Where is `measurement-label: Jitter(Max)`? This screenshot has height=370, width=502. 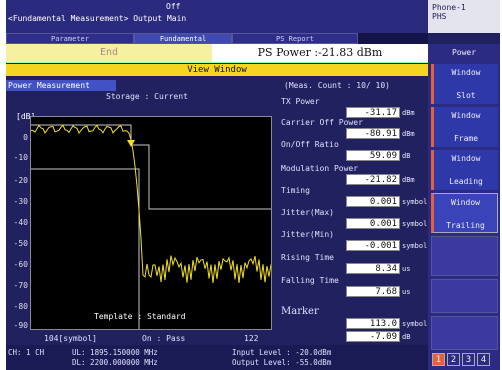 measurement-label: Jitter(Max) is located at coordinates (307, 212).